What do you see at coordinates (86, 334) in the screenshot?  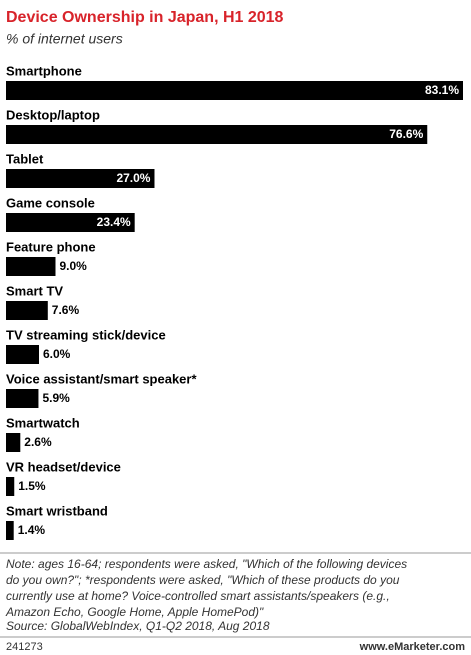 I see `category-label: TV streaming stick/device` at bounding box center [86, 334].